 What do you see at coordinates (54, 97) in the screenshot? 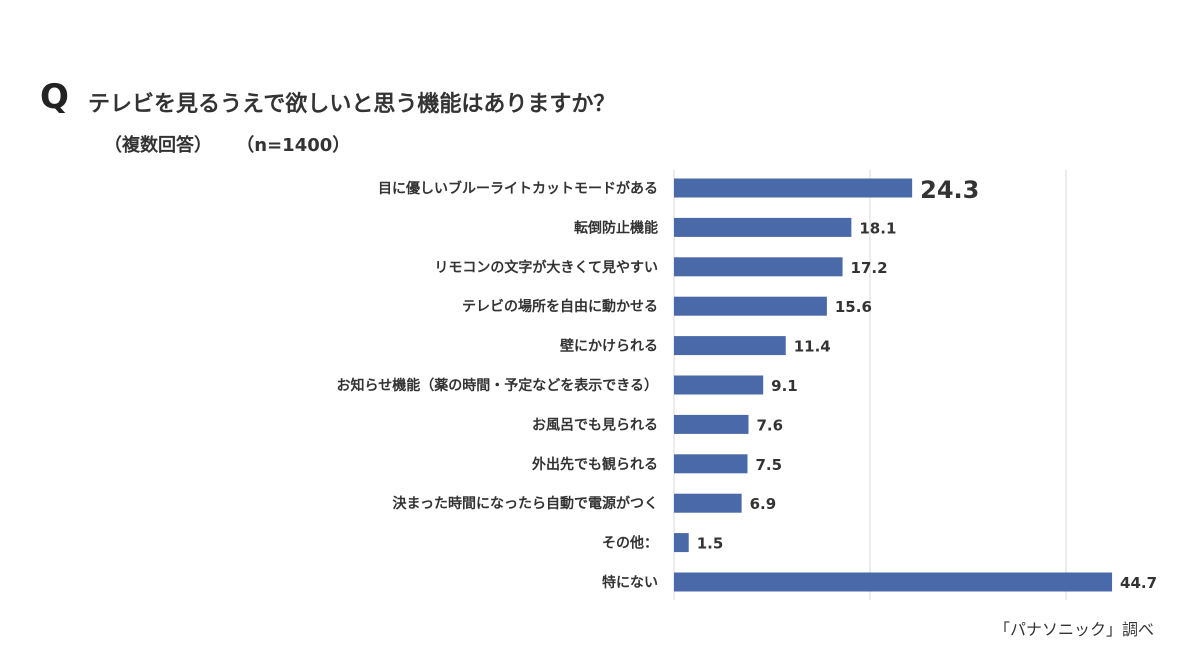
I see `q-mark: Q` at bounding box center [54, 97].